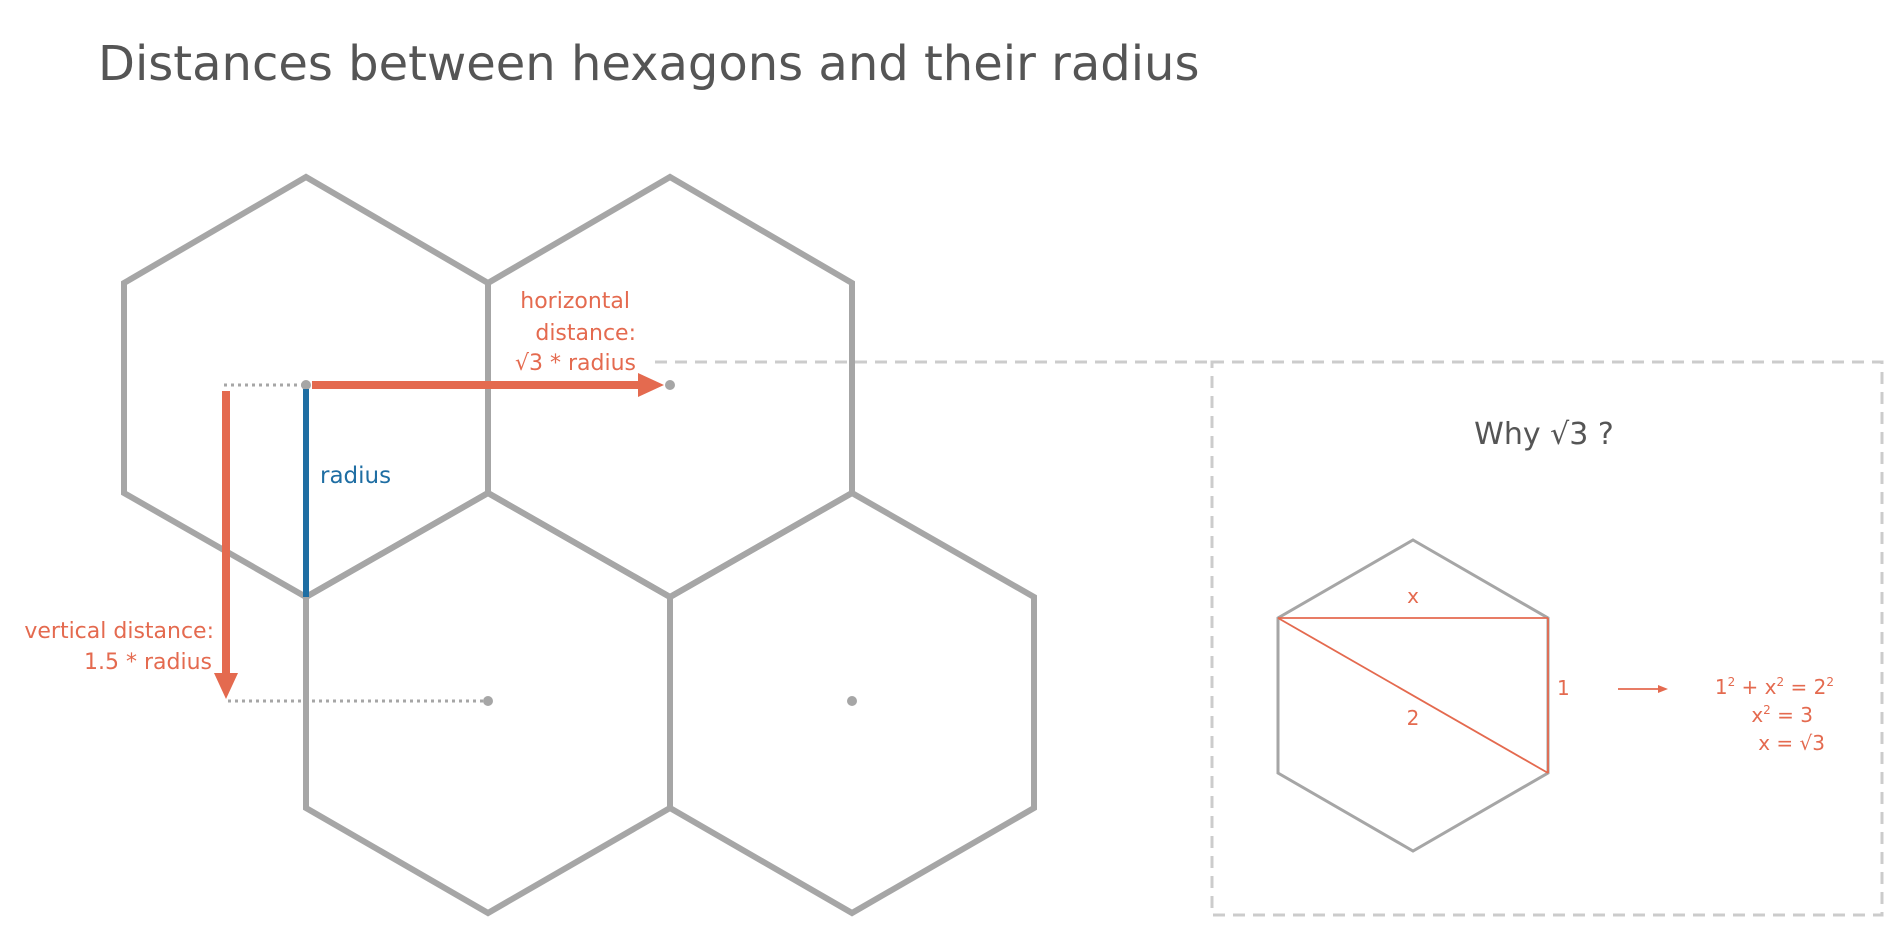 This screenshot has width=1900, height=950. I want to click on vertical-arrow-head, so click(226, 686).